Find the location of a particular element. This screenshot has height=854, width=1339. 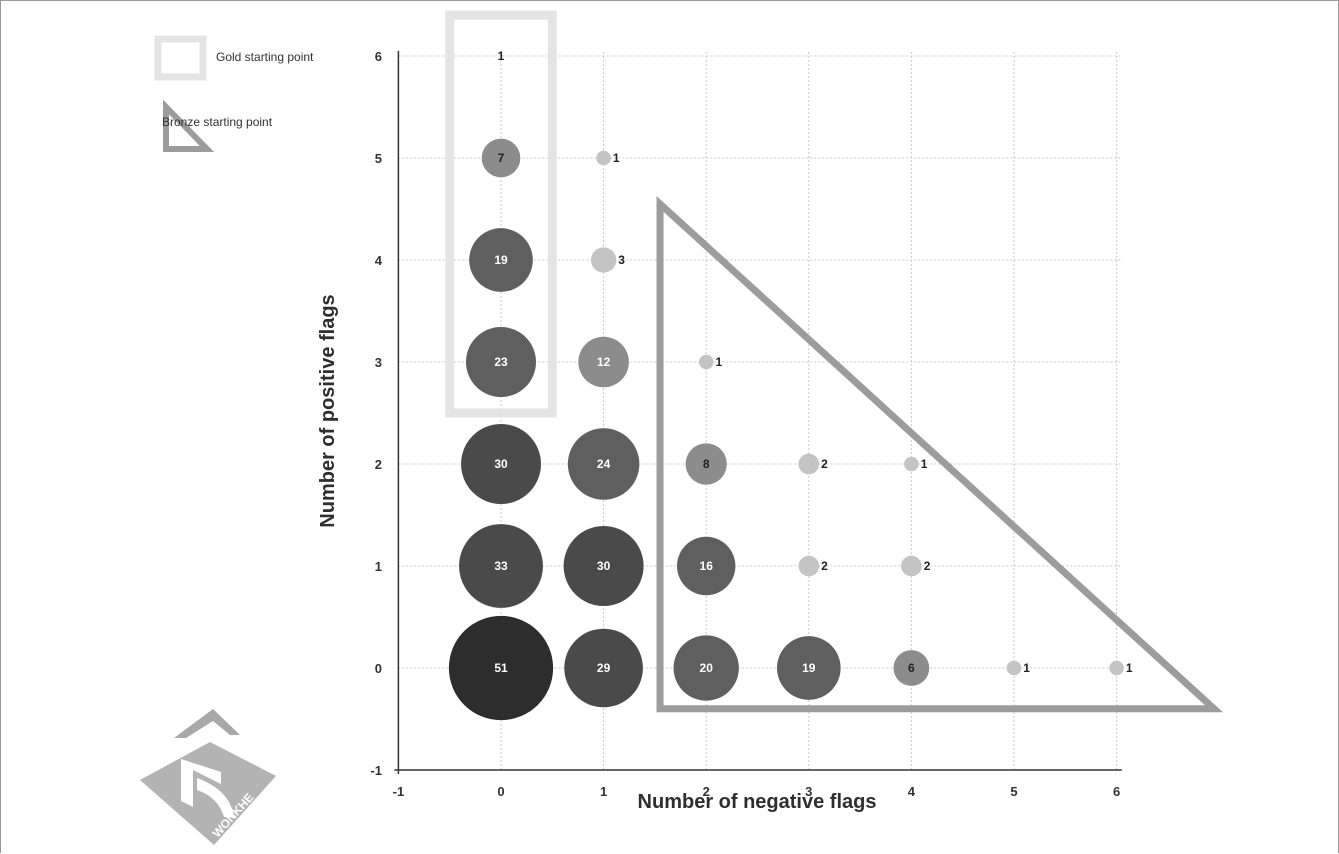

x-tick-label: 2 is located at coordinates (706, 791).